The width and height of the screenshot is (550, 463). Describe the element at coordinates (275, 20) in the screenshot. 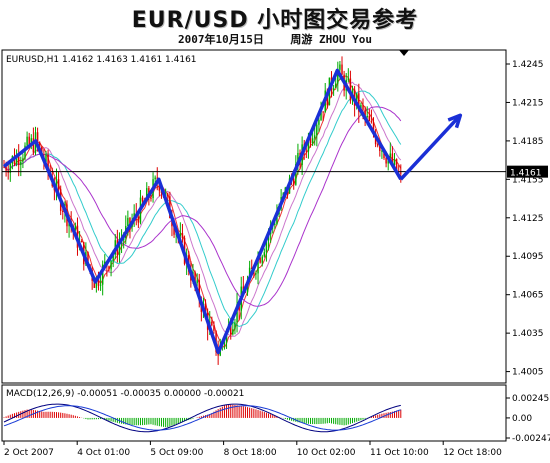

I see `chart-title: EUR/USD 小时图交易参考` at that location.